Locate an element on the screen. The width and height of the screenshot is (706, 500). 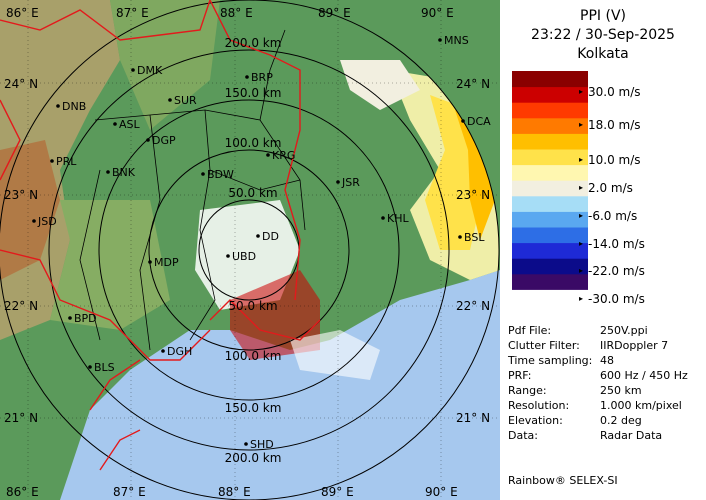
lat-labels-left: 24° N 23° N 22° N 21° N is located at coordinates (21, 251).